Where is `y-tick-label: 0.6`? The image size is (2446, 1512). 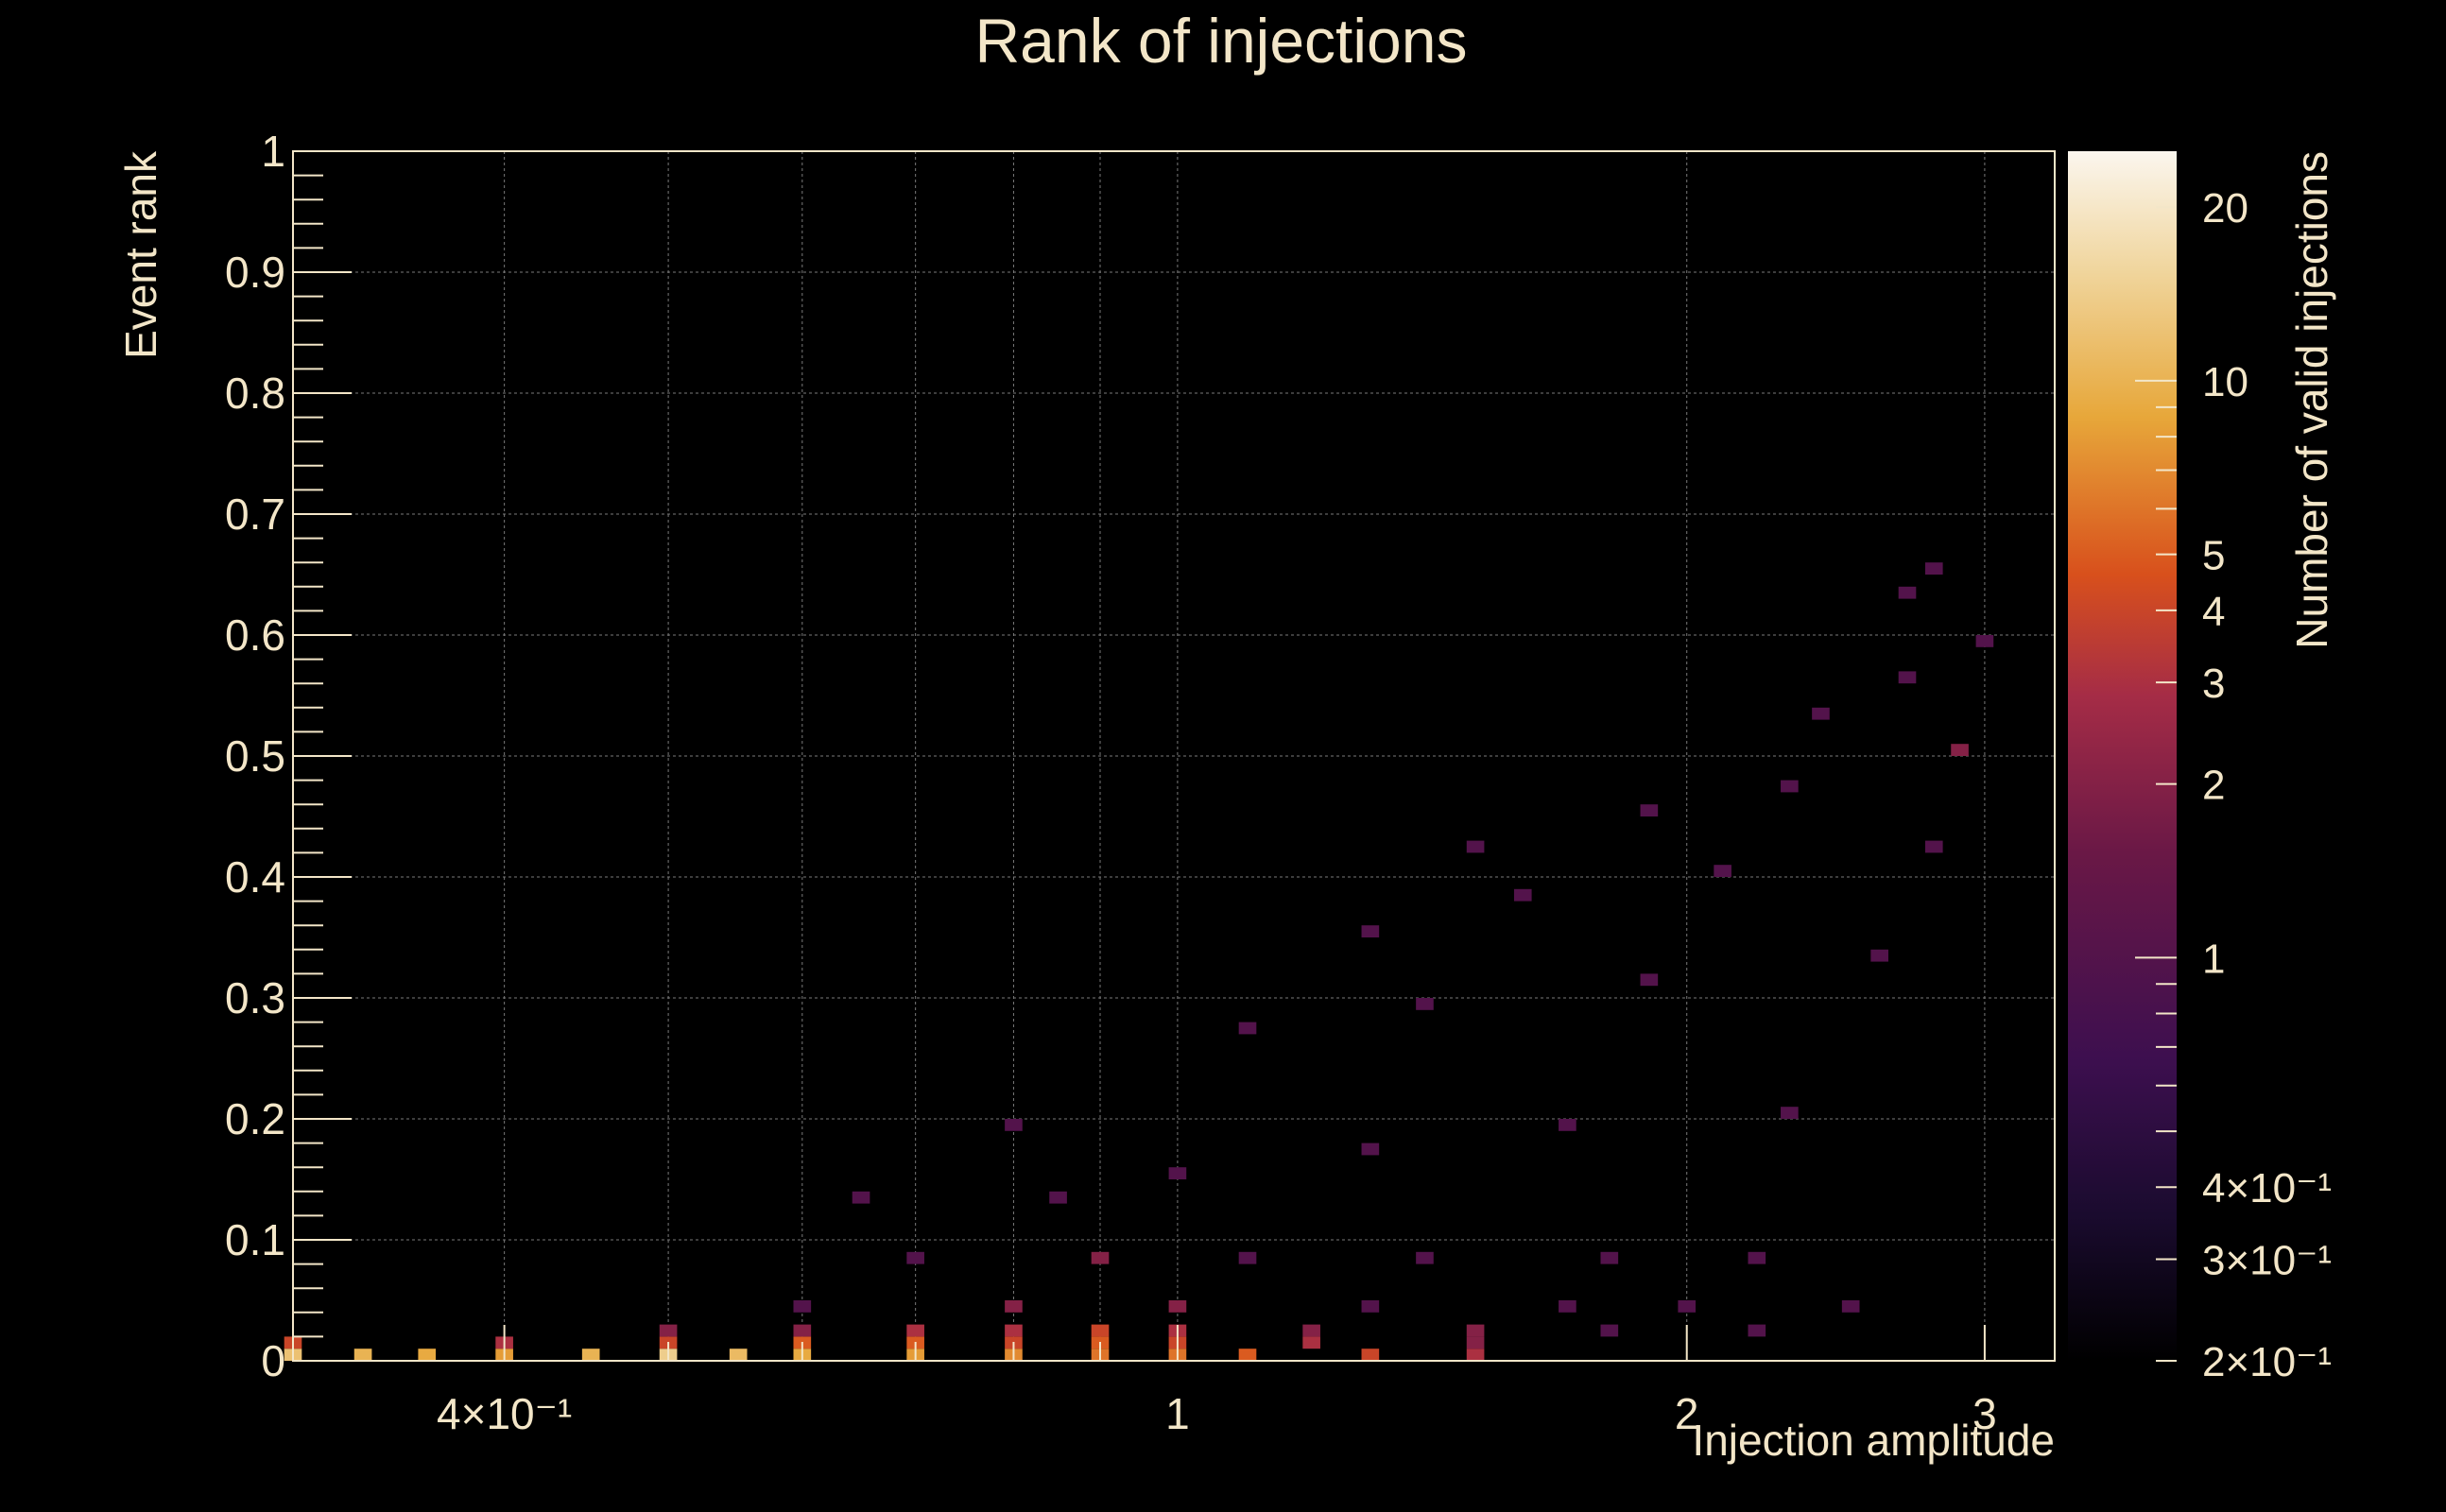
y-tick-label: 0.6 is located at coordinates (255, 635).